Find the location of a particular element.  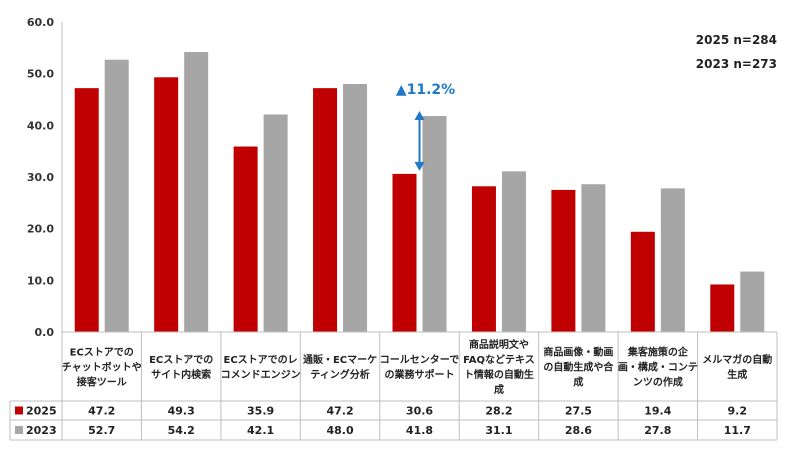

category-label-line: ンツの作成 is located at coordinates (658, 382).